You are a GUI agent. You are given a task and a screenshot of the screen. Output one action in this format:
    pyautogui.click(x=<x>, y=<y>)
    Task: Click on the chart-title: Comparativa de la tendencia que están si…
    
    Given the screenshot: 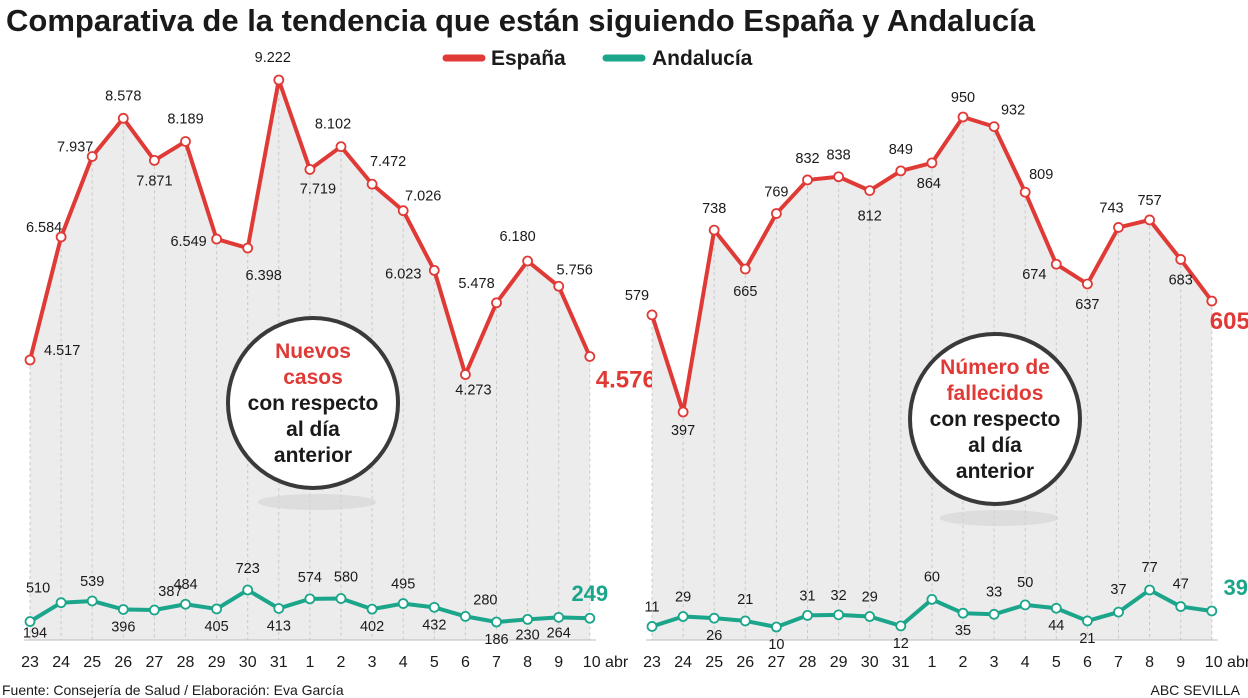 What is the action you would take?
    pyautogui.click(x=521, y=20)
    